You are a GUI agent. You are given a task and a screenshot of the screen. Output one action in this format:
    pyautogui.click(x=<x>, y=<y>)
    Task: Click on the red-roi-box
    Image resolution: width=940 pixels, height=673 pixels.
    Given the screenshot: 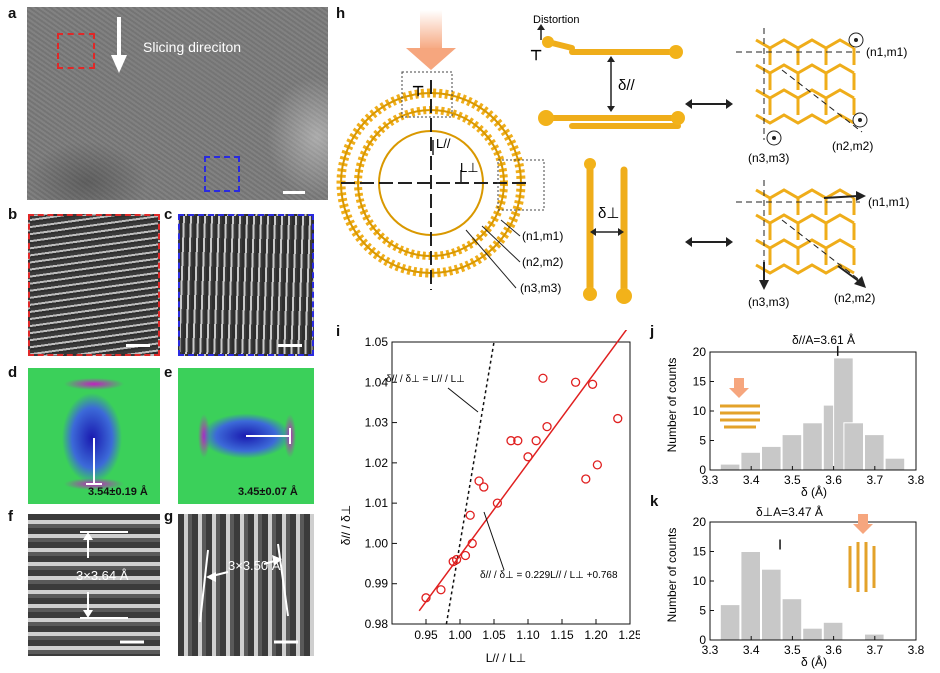 What is the action you would take?
    pyautogui.click(x=76, y=51)
    